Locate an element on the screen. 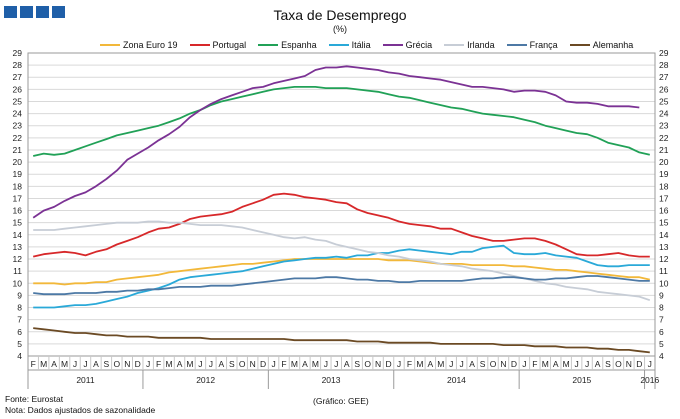 The width and height of the screenshot is (680, 419). y-tick-label-right: 26 is located at coordinates (664, 89).